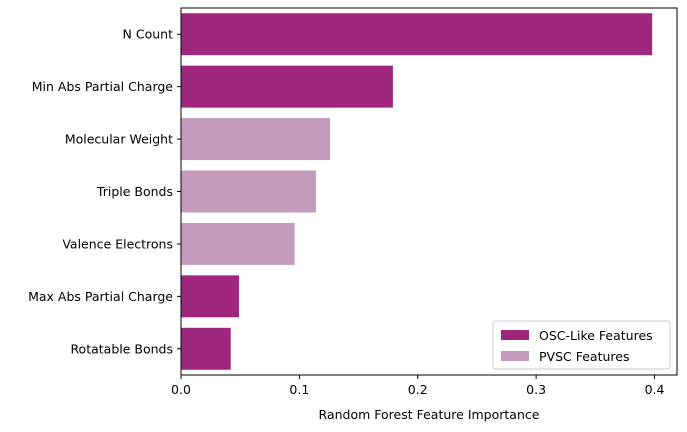  What do you see at coordinates (536, 389) in the screenshot?
I see `x-tick-label: 0.3` at bounding box center [536, 389].